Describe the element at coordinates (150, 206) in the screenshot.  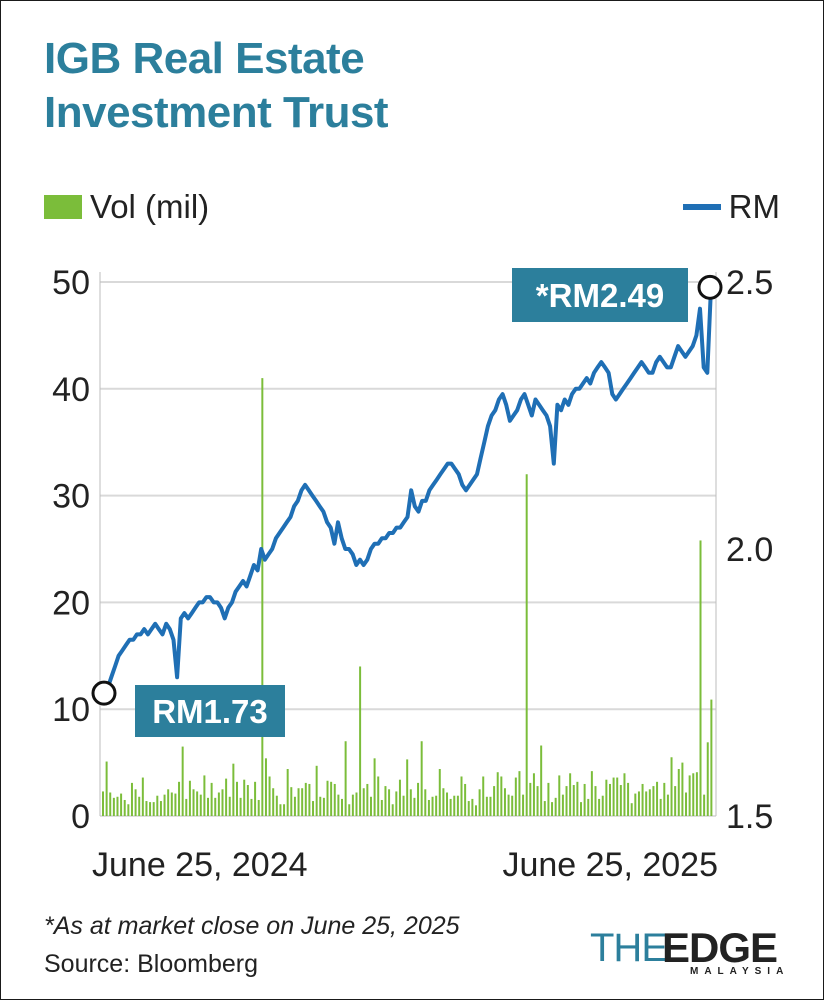
I see `legend-volume-label: Vol (mil)` at that location.